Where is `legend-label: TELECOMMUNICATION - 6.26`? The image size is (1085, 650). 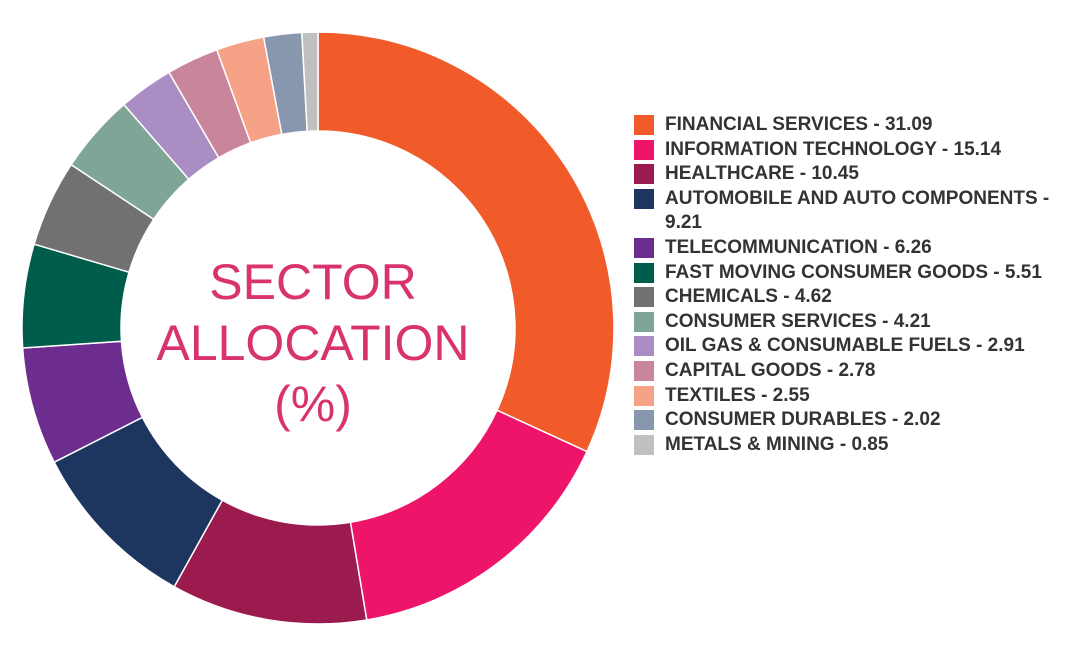 legend-label: TELECOMMUNICATION - 6.26 is located at coordinates (798, 247).